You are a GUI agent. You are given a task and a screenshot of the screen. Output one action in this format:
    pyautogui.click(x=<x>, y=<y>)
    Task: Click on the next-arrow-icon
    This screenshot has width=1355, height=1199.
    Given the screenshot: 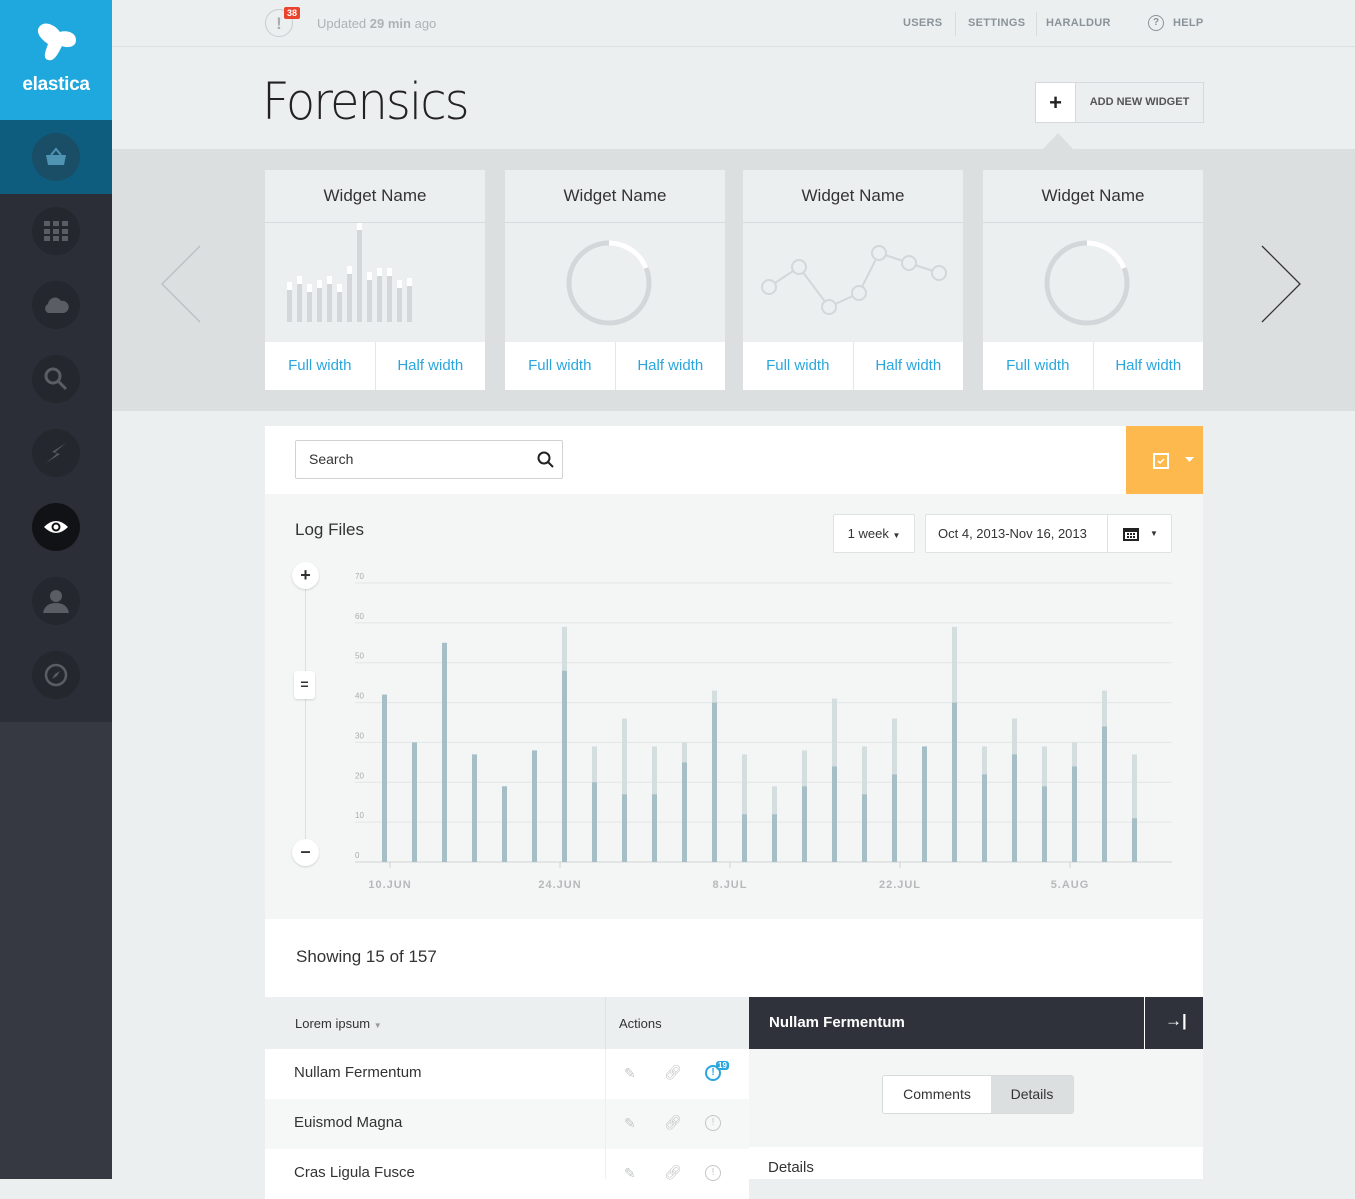 What is the action you would take?
    pyautogui.click(x=1281, y=284)
    